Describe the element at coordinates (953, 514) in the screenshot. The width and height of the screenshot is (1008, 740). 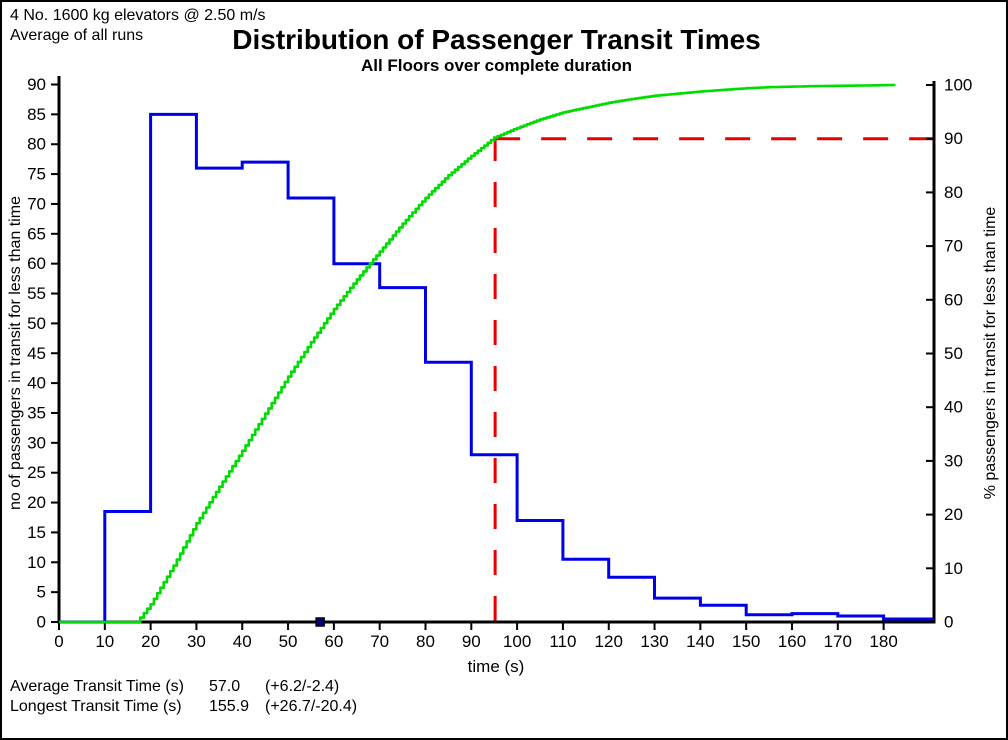
I see `y-right-tick-label: 20` at that location.